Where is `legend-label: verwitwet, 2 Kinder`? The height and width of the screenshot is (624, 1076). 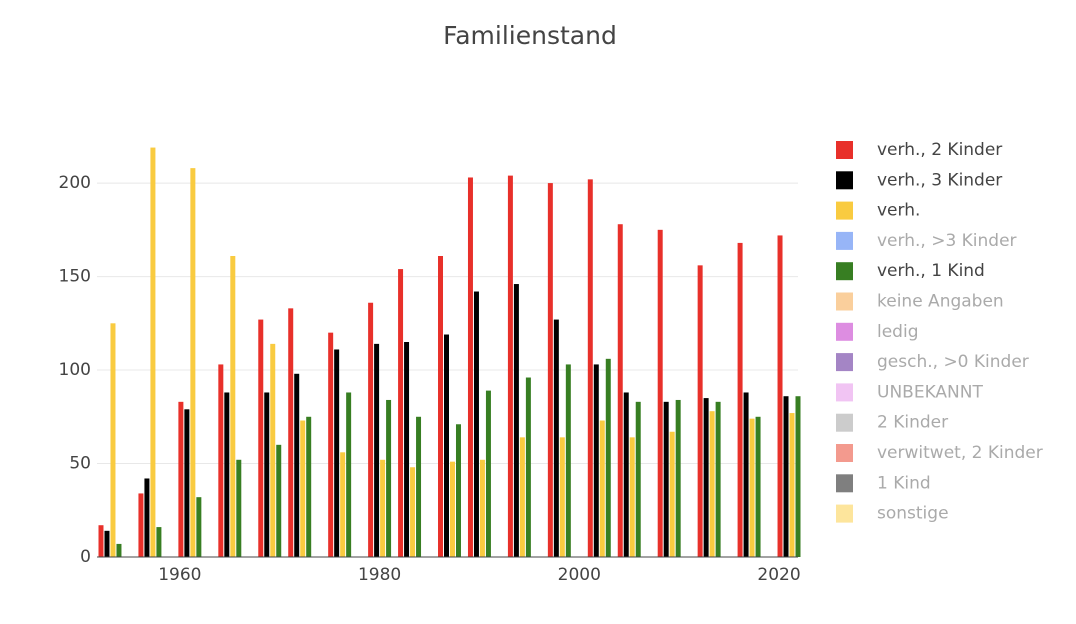 legend-label: verwitwet, 2 Kinder is located at coordinates (960, 453).